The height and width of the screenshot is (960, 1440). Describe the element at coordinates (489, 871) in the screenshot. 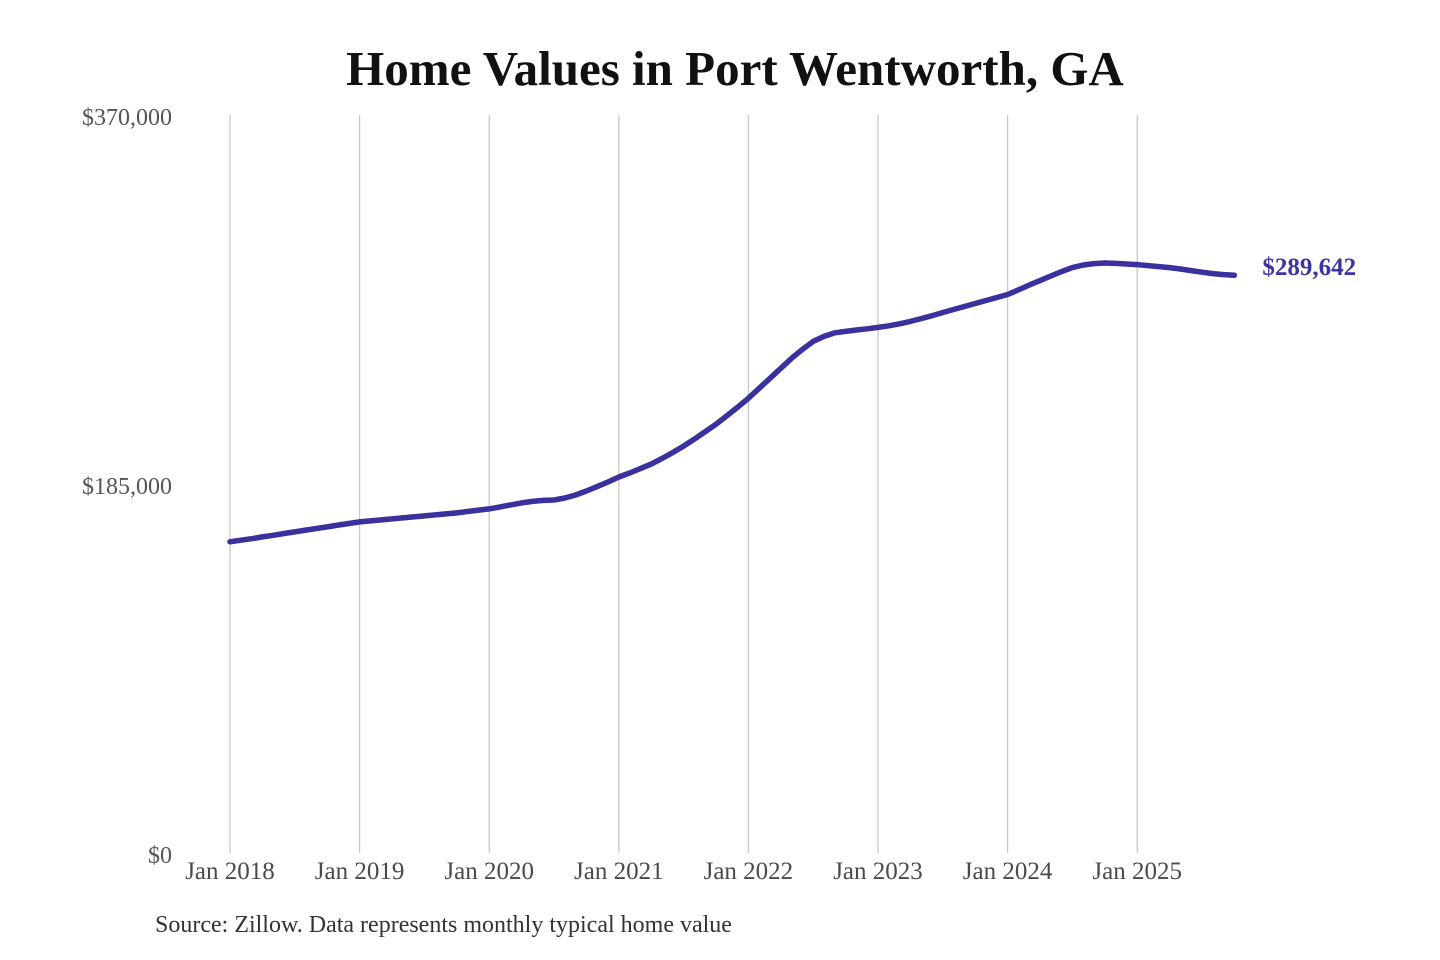

I see `x-tick-label: Jan 2020` at that location.